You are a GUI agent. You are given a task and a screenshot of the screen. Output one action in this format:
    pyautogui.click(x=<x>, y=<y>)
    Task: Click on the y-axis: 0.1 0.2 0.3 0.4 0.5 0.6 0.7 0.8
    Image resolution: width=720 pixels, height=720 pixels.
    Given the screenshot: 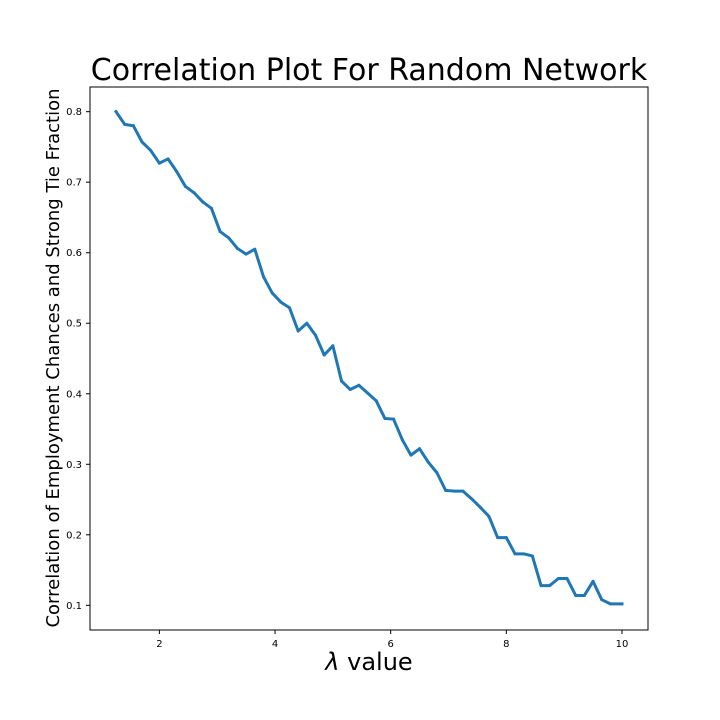 What is the action you would take?
    pyautogui.click(x=78, y=359)
    